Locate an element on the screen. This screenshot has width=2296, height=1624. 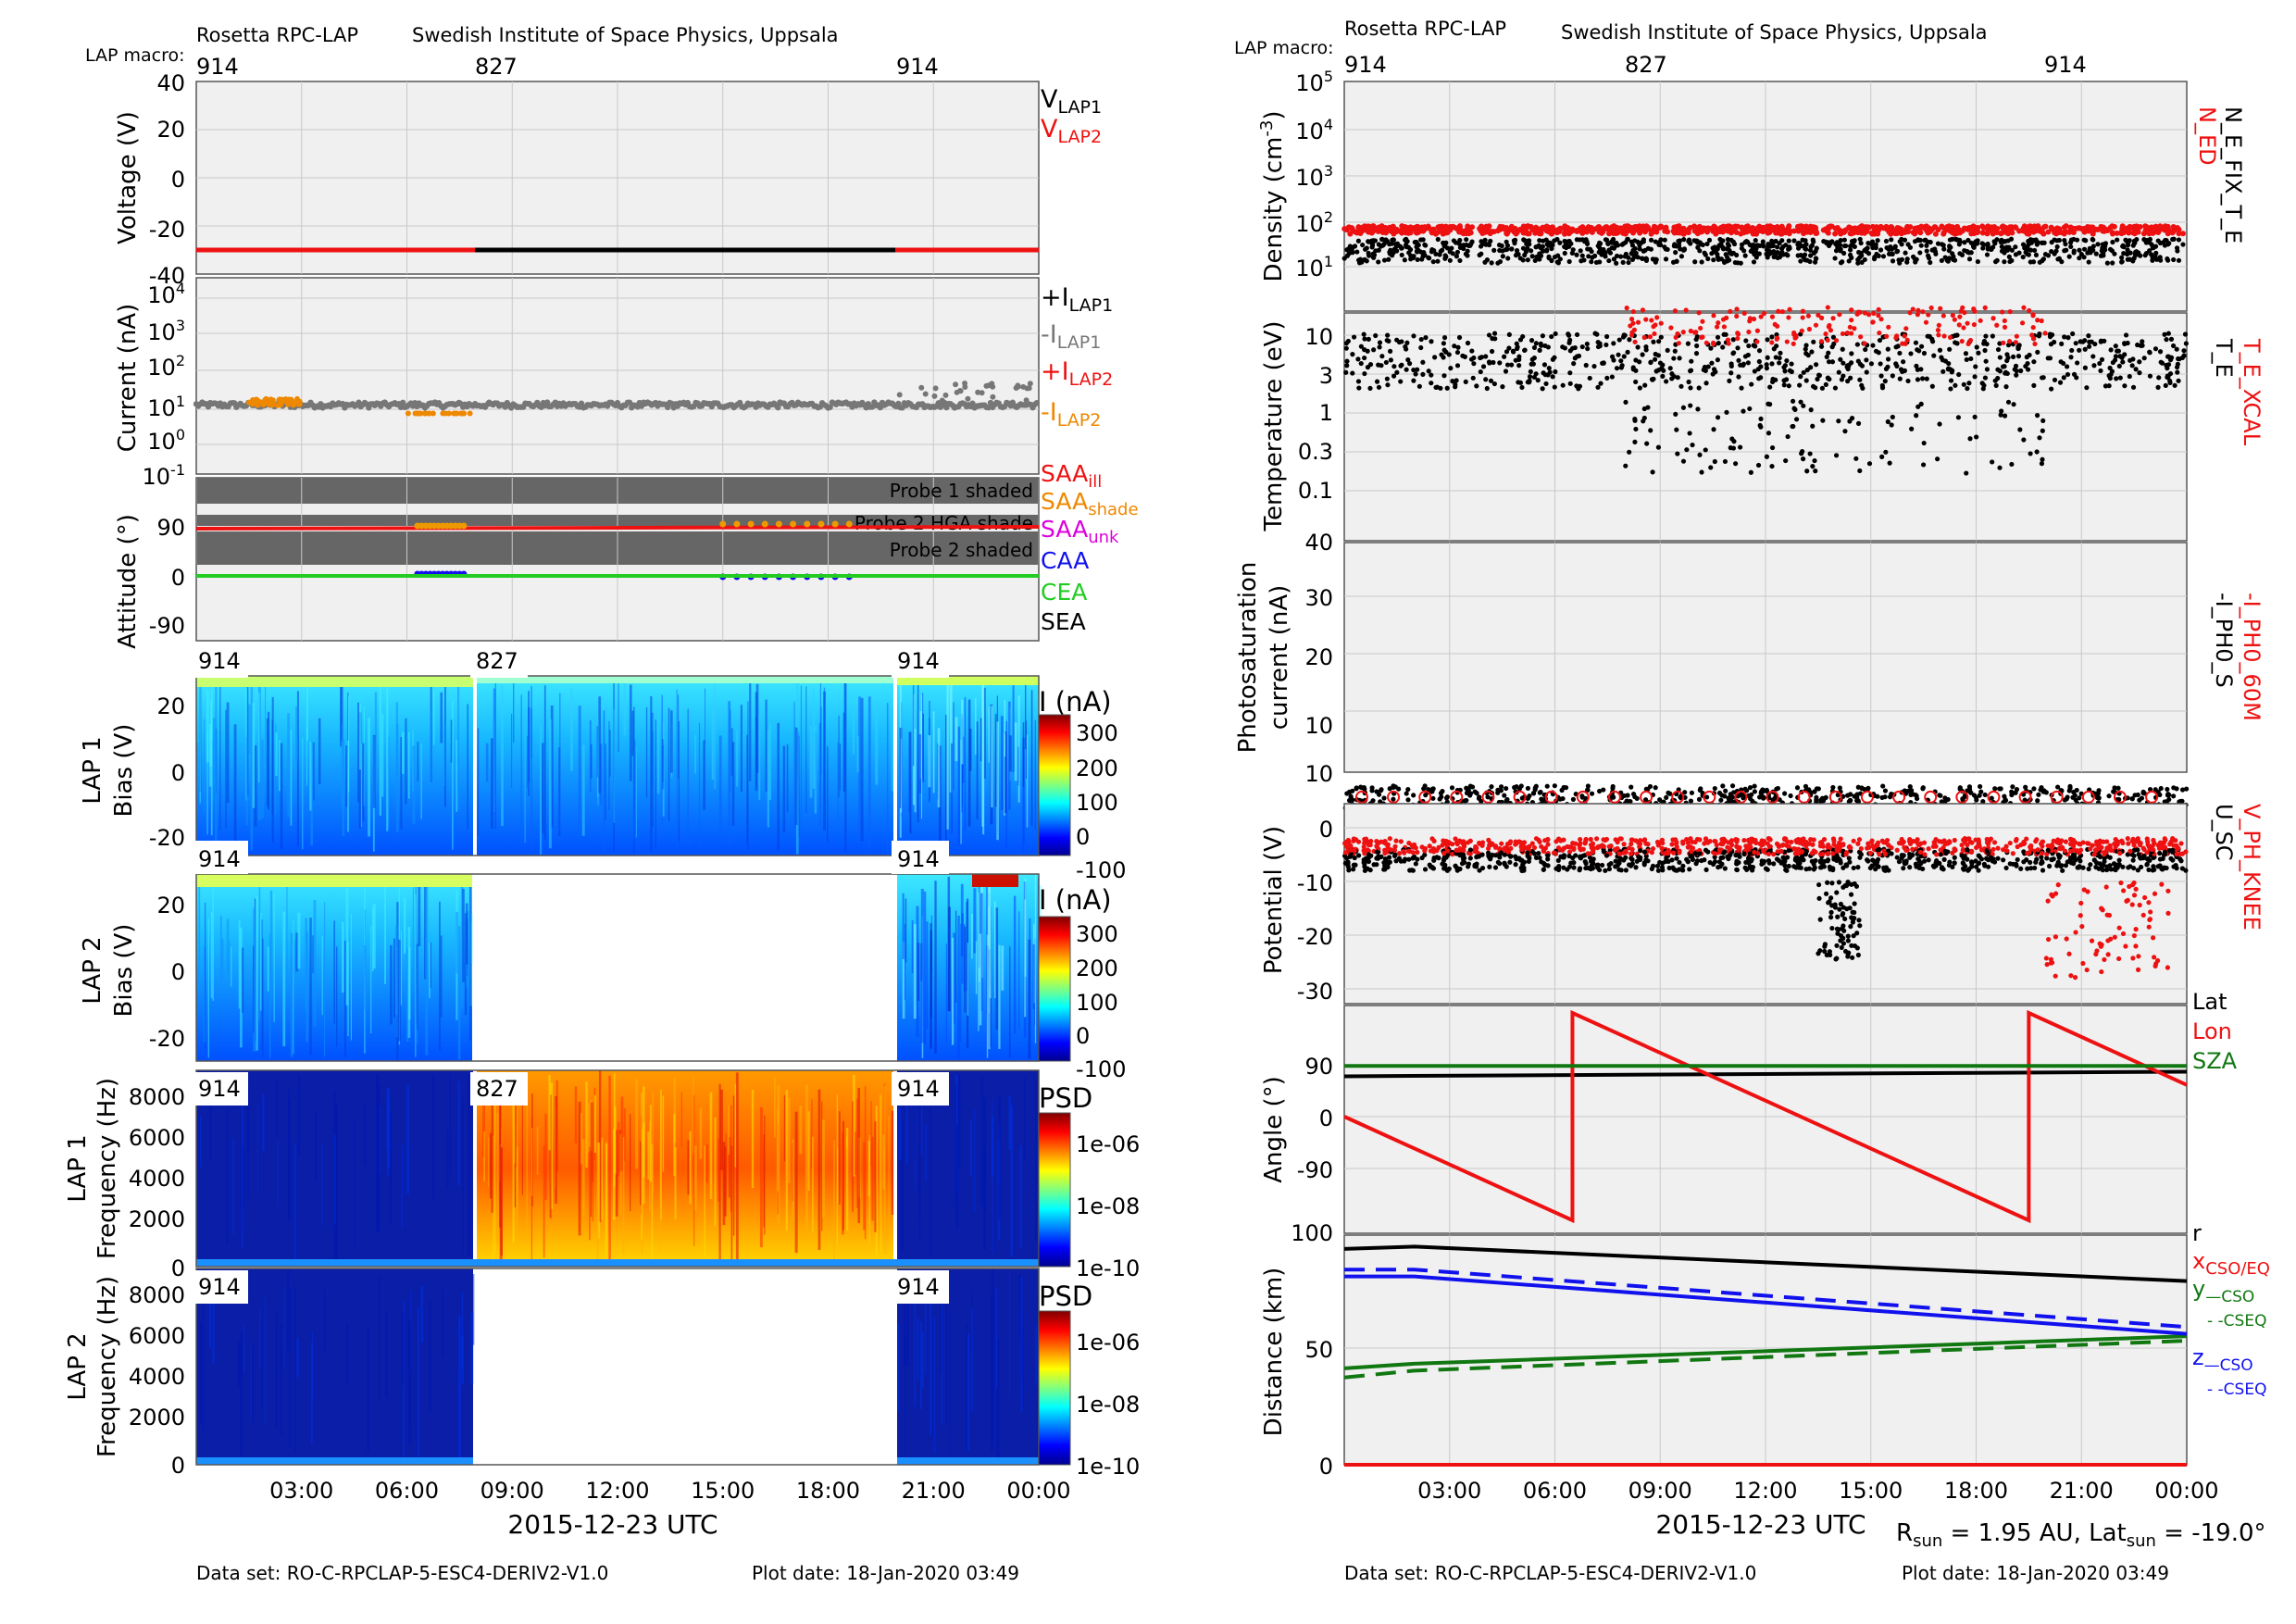
photosat-60m-point is located at coordinates (1551, 797).